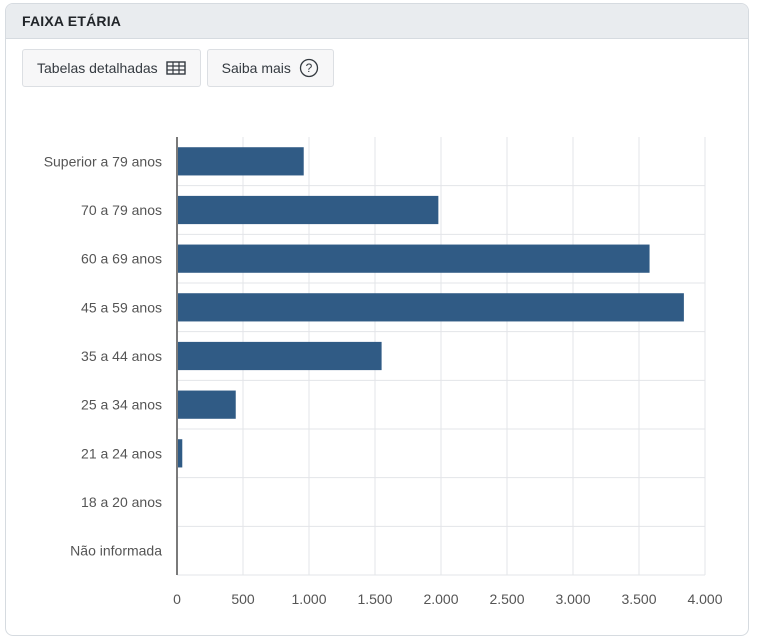  I want to click on y-tick-label: 70 a 79 anos, so click(121, 210).